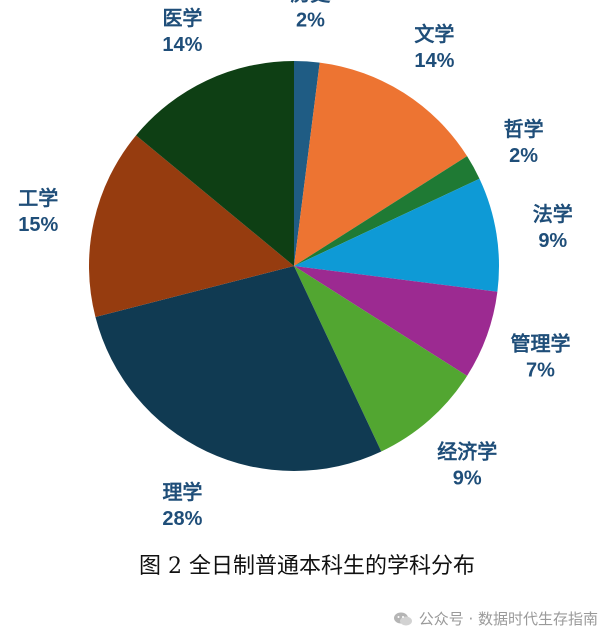 The width and height of the screenshot is (614, 644). What do you see at coordinates (553, 214) in the screenshot?
I see `slice-category-label: 法学` at bounding box center [553, 214].